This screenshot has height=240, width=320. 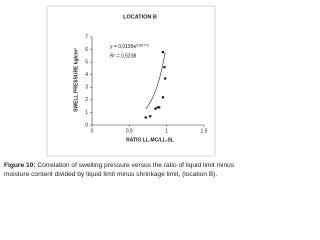 What do you see at coordinates (86, 113) in the screenshot?
I see `y-tick-label: 1` at bounding box center [86, 113].